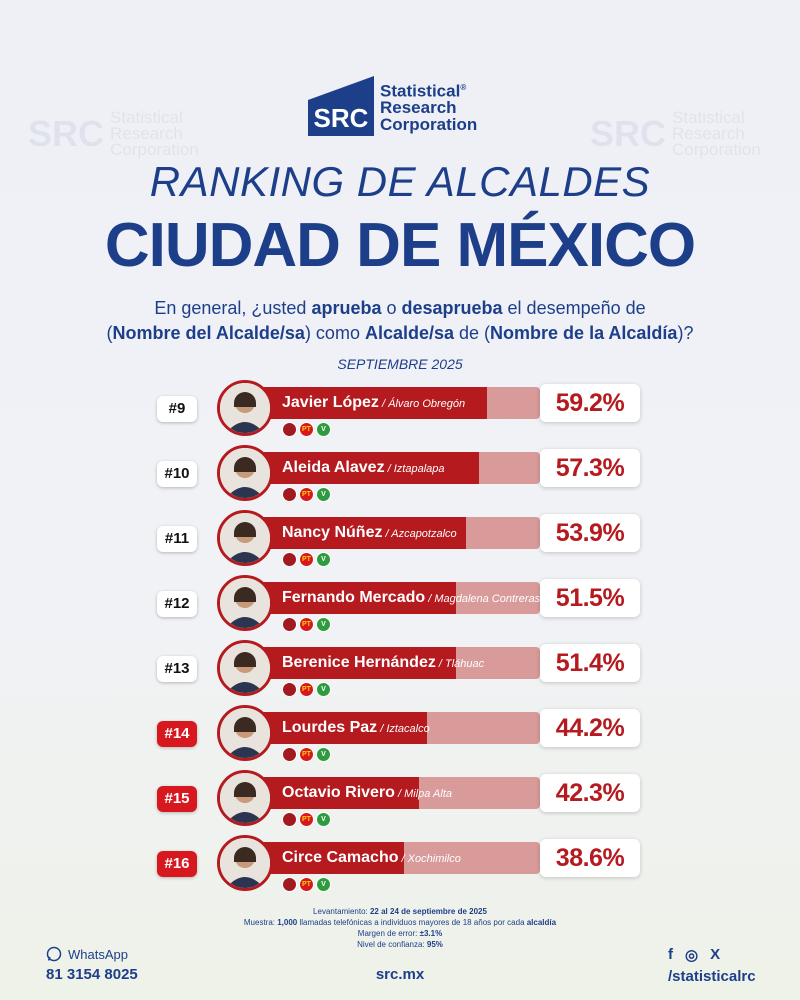  I want to click on mayor-name: Octavio Rivero, so click(338, 792).